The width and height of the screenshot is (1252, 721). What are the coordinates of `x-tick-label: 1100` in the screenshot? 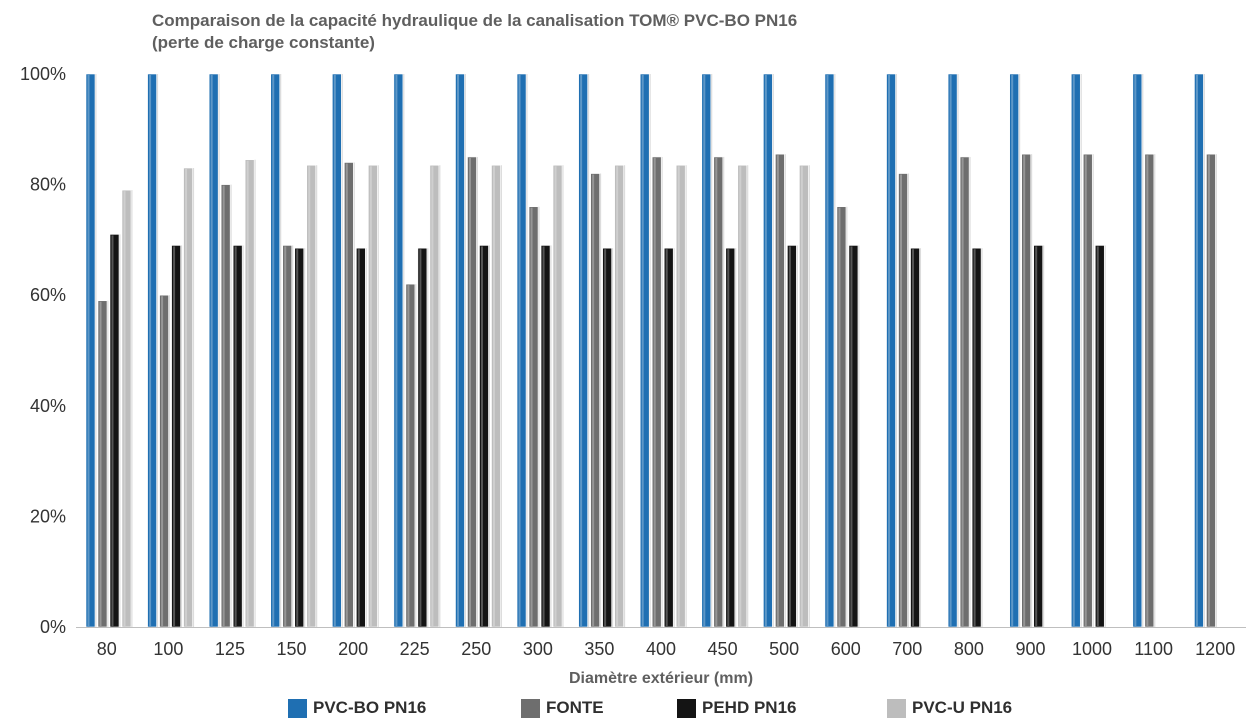 It's located at (1153, 649).